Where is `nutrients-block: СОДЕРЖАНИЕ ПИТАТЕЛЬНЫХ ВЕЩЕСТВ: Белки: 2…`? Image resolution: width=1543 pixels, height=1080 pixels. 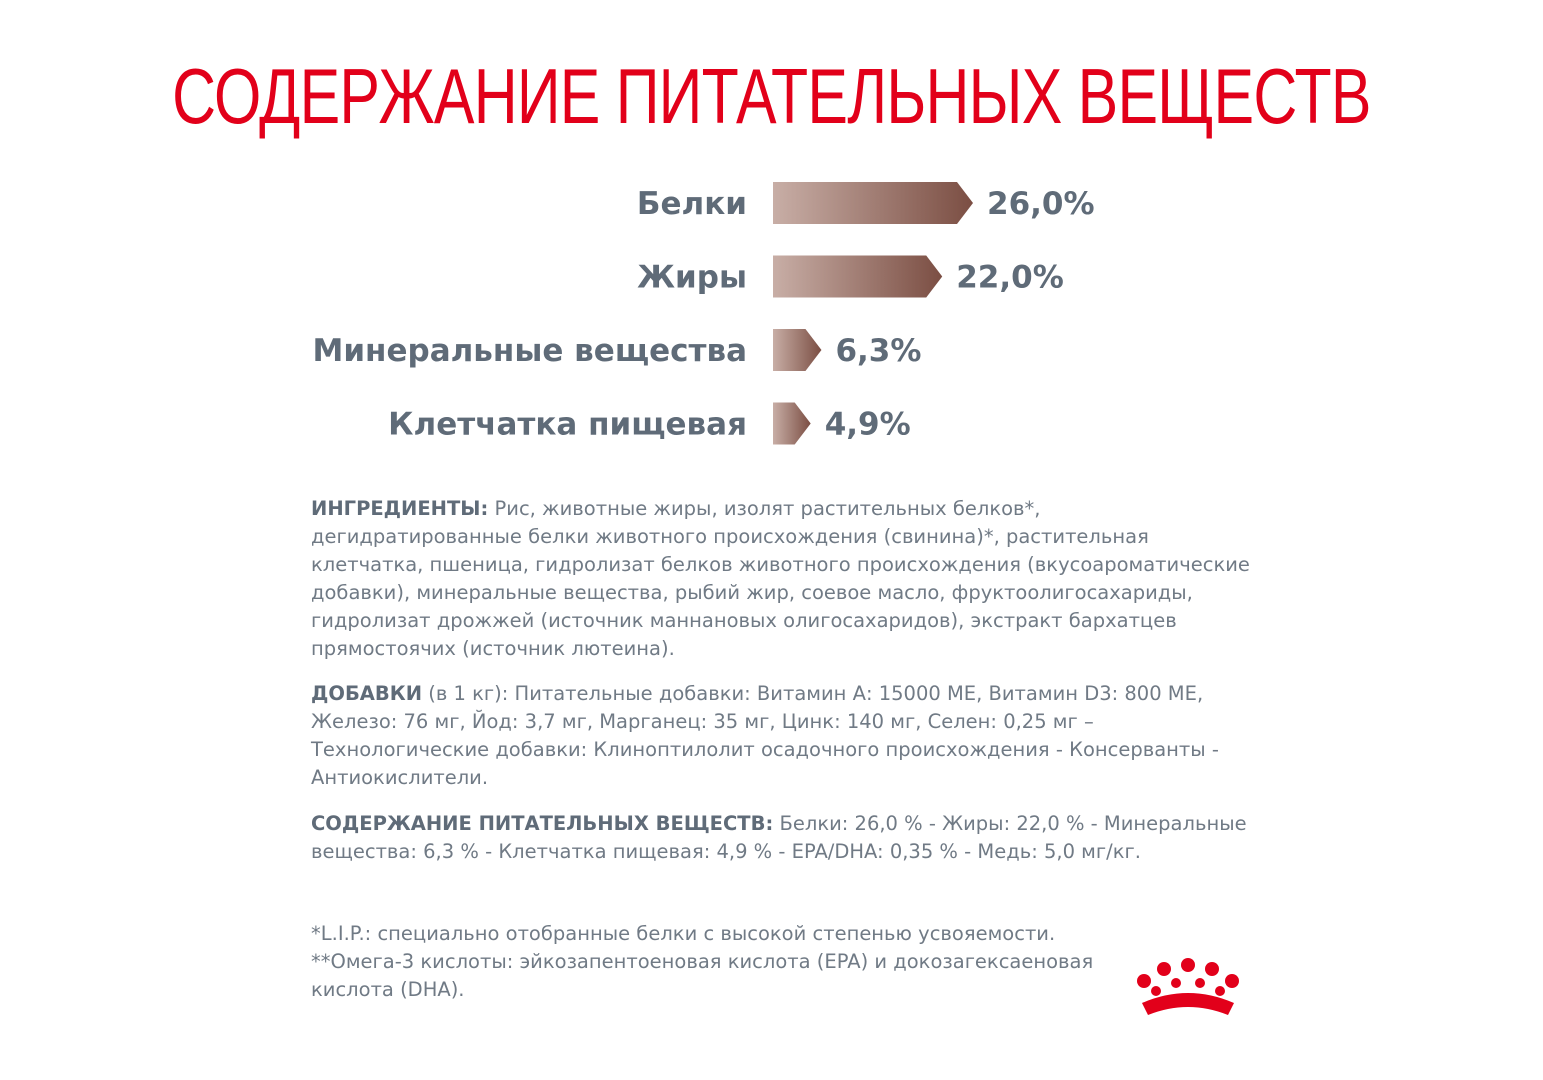 nutrients-block: СОДЕРЖАНИЕ ПИТАТЕЛЬНЫХ ВЕЩЕСТВ: Белки: 2… is located at coordinates (781, 838).